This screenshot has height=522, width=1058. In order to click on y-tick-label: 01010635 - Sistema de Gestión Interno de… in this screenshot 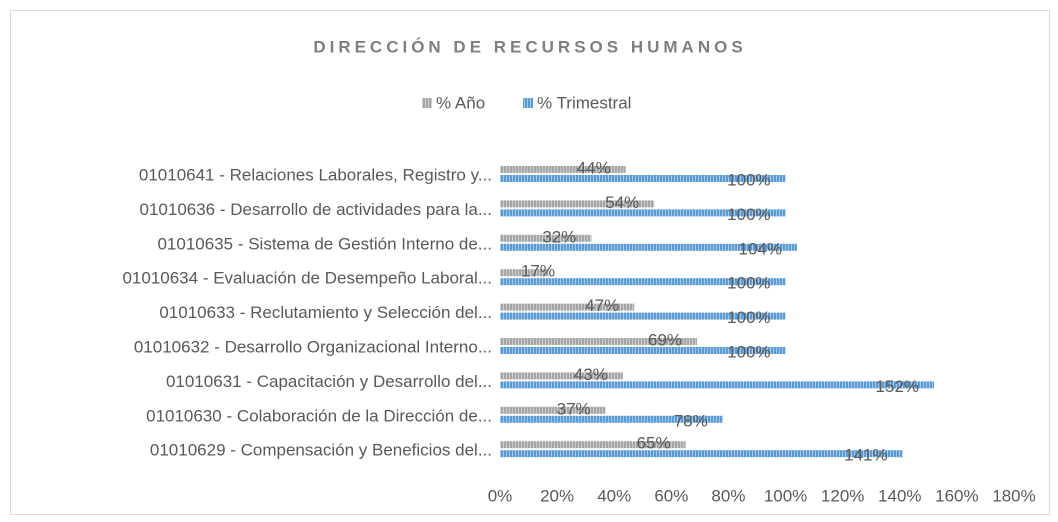, I will do `click(324, 243)`.